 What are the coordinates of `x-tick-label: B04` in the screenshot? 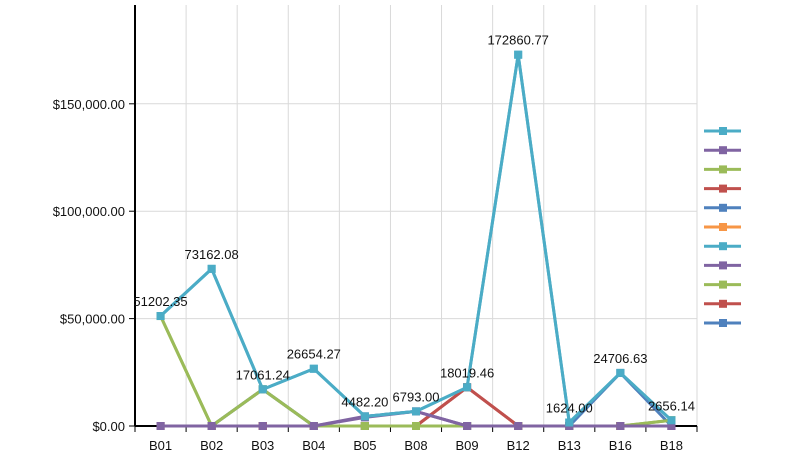 It's located at (313, 445).